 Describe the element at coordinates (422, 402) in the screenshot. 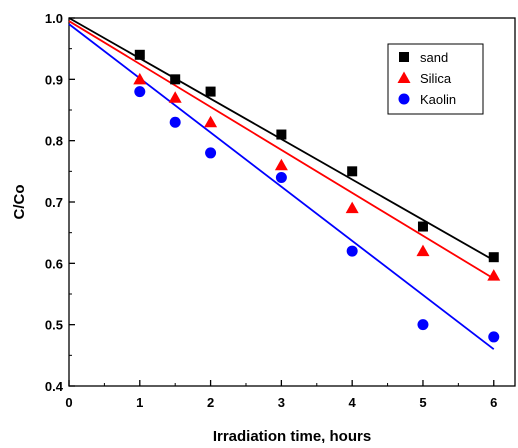

I see `x-tick-label-5: 5` at that location.